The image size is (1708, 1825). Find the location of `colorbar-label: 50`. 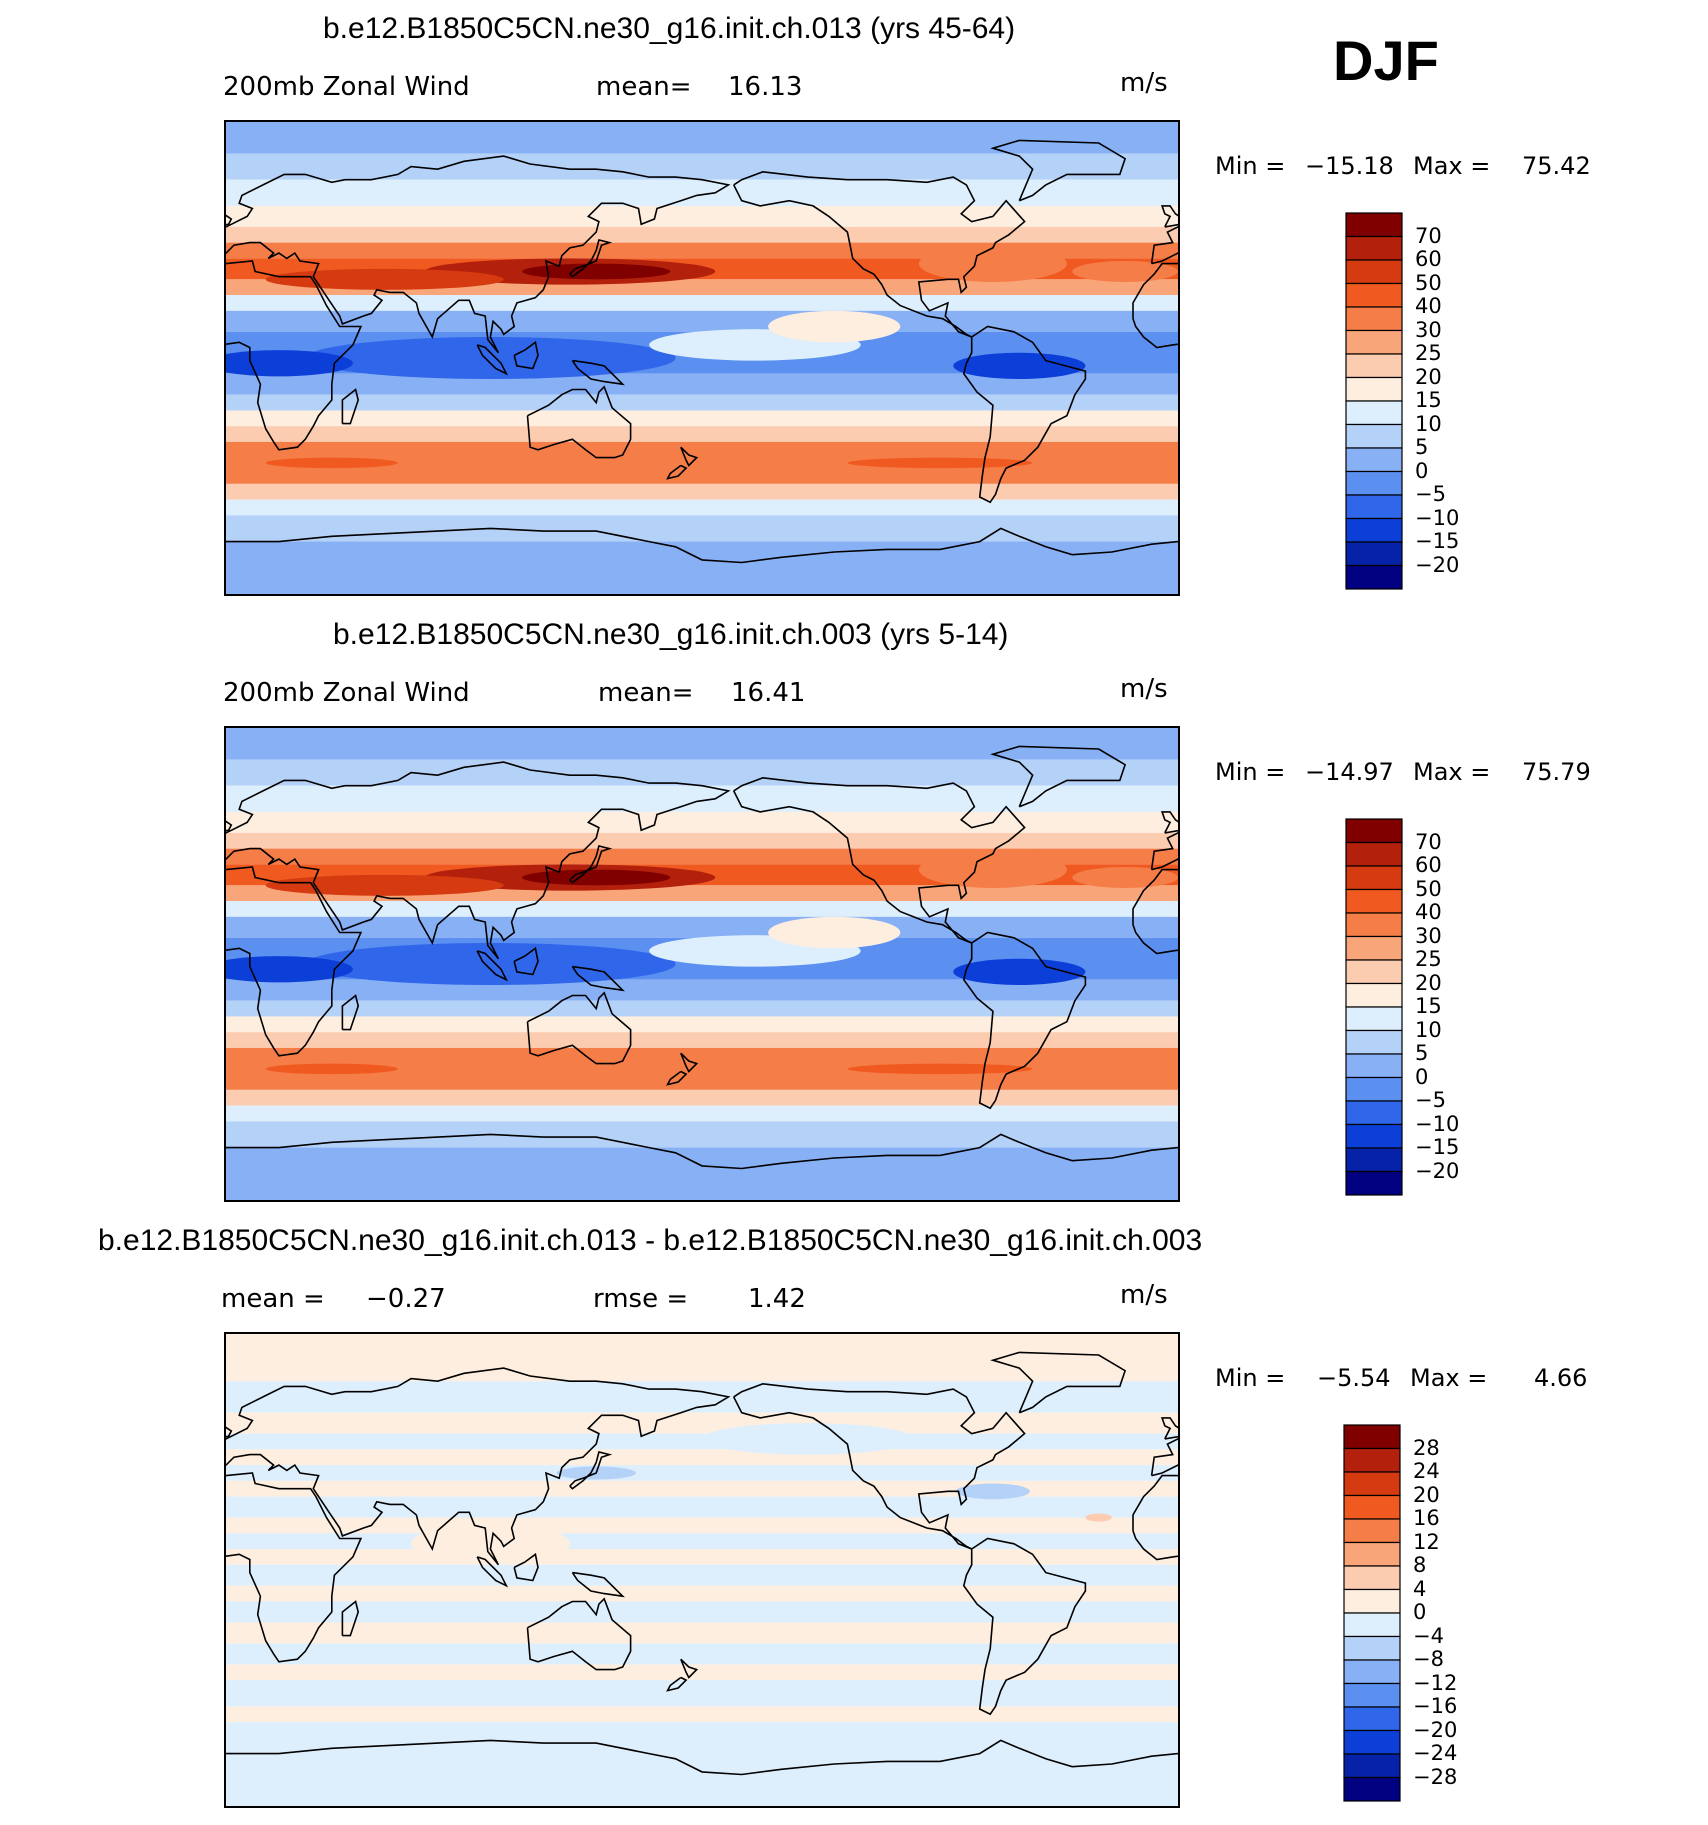

colorbar-label: 50 is located at coordinates (1428, 282).